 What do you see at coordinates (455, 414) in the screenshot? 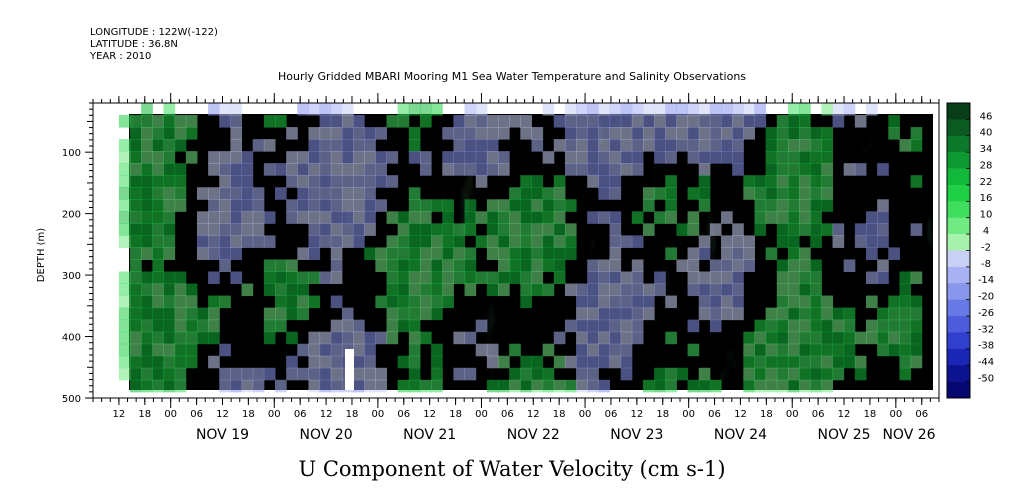
I see `x-hour-tick-label: 18` at bounding box center [455, 414].